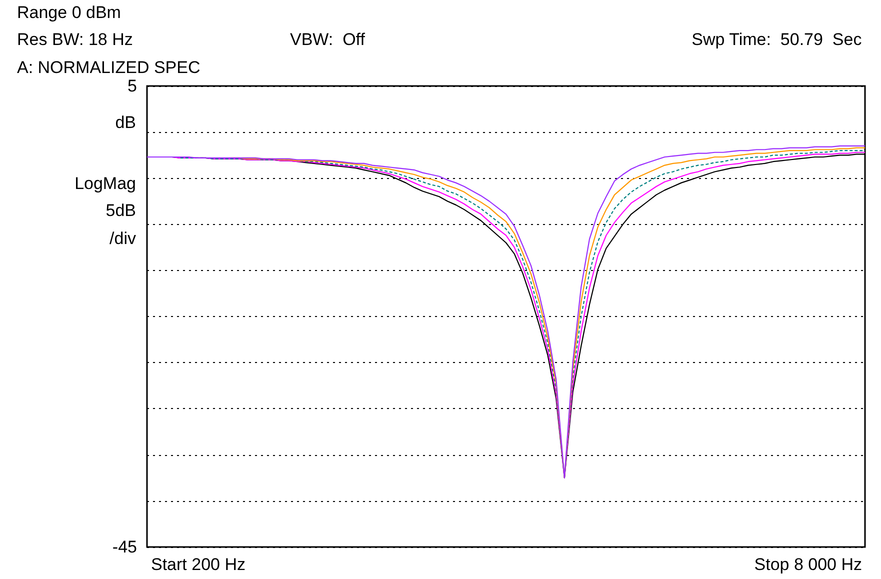 This screenshot has width=881, height=579. I want to click on text: Res BW: 18 Hz, so click(75, 39).